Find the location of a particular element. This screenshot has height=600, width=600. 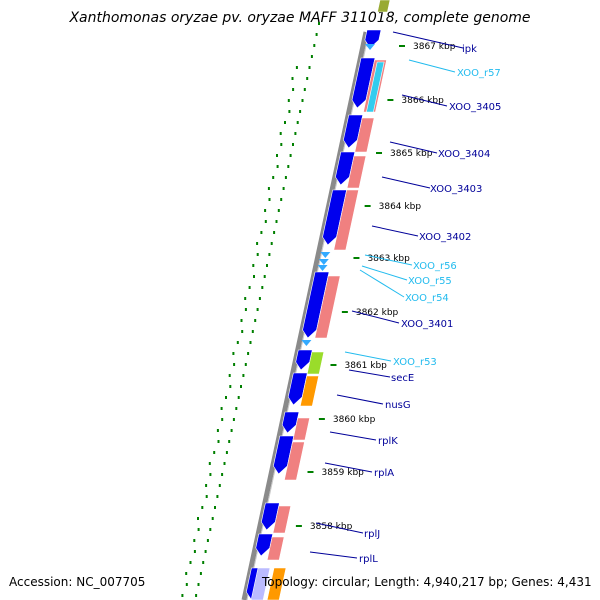

gene-label: rplJ is located at coordinates (372, 534).